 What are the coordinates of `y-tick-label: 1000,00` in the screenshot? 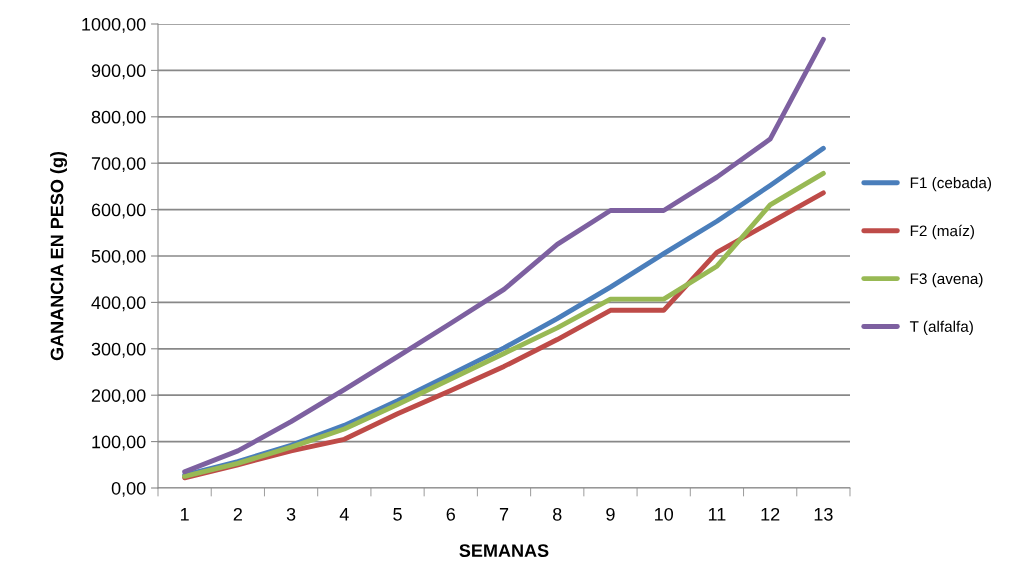 It's located at (114, 25).